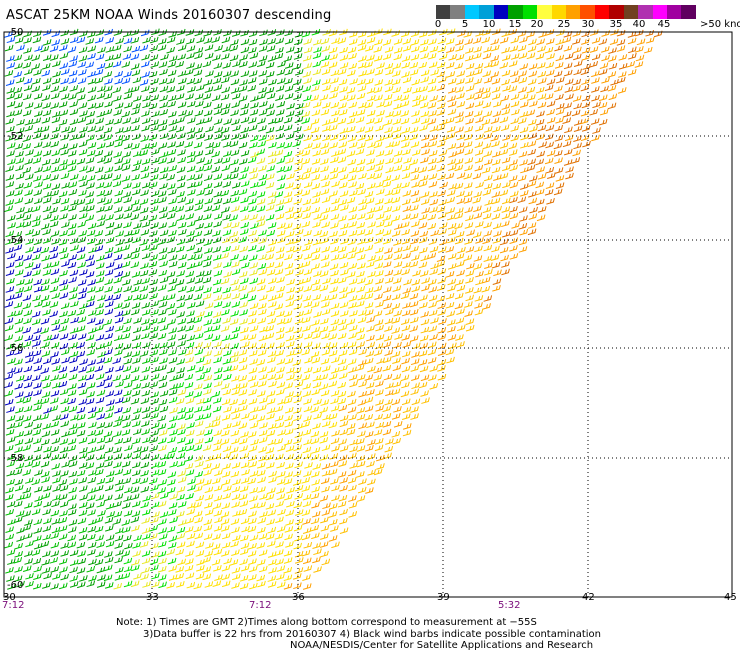 Image resolution: width=740 pixels, height=651 pixels. Describe the element at coordinates (537, 24) in the screenshot. I see `colorbar-label: 20` at that location.